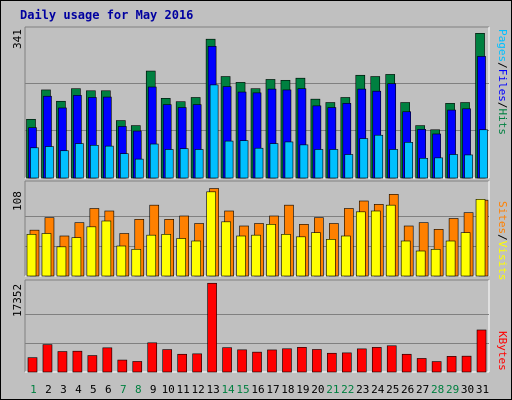 This screenshot has height=400, width=512. Describe the element at coordinates (502, 46) in the screenshot. I see `legend-text: Pages` at that location.